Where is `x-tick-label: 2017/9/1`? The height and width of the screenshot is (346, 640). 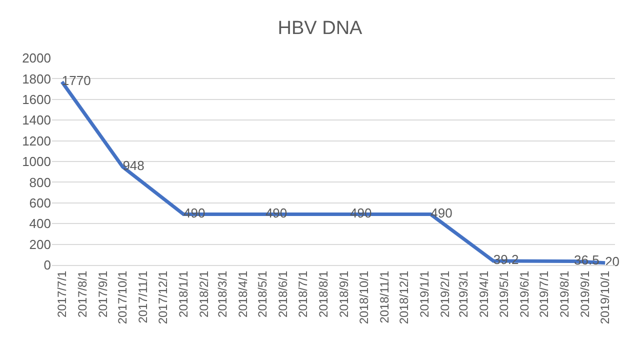
x-tick-label: 2017/9/1 is located at coordinates (103, 294).